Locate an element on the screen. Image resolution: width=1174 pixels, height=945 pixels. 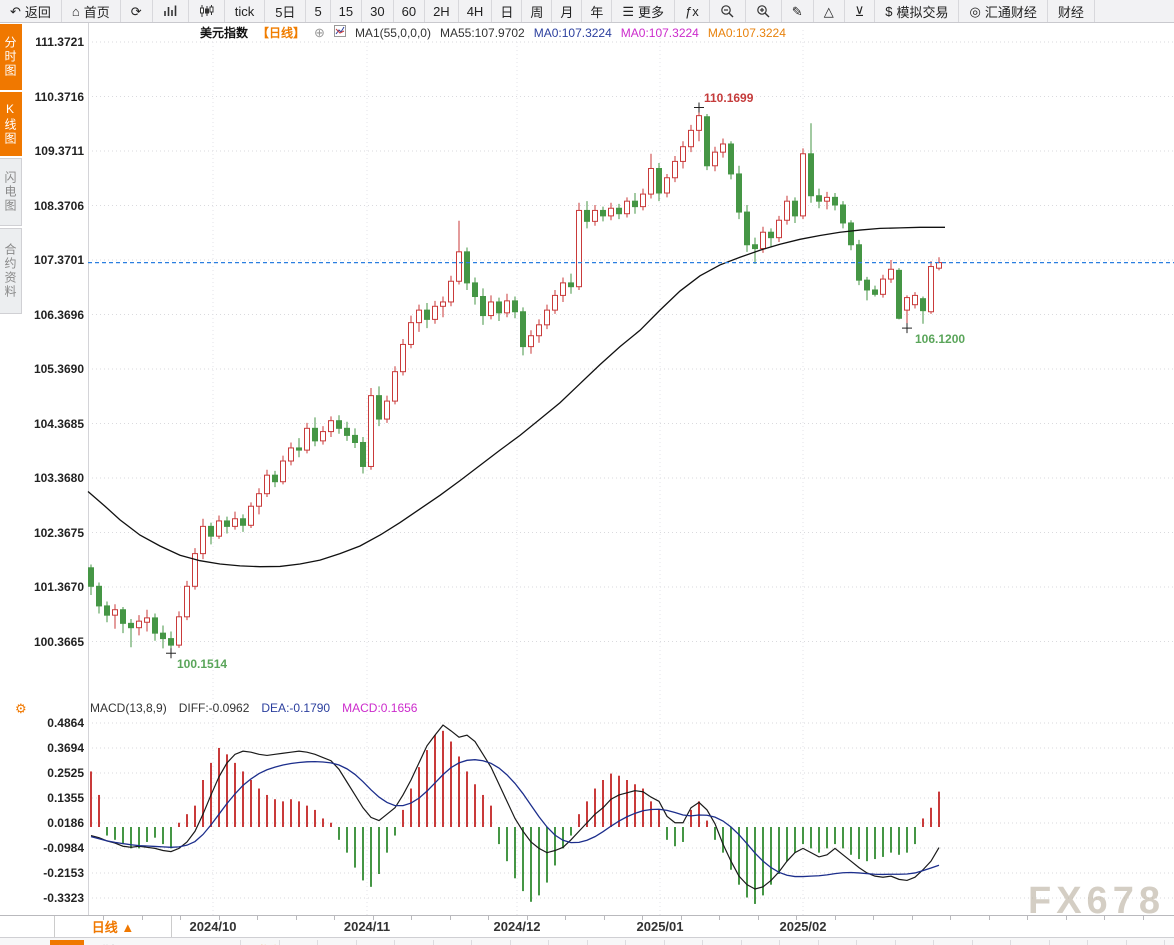
price-annotation: 106.1200 is located at coordinates (940, 339).